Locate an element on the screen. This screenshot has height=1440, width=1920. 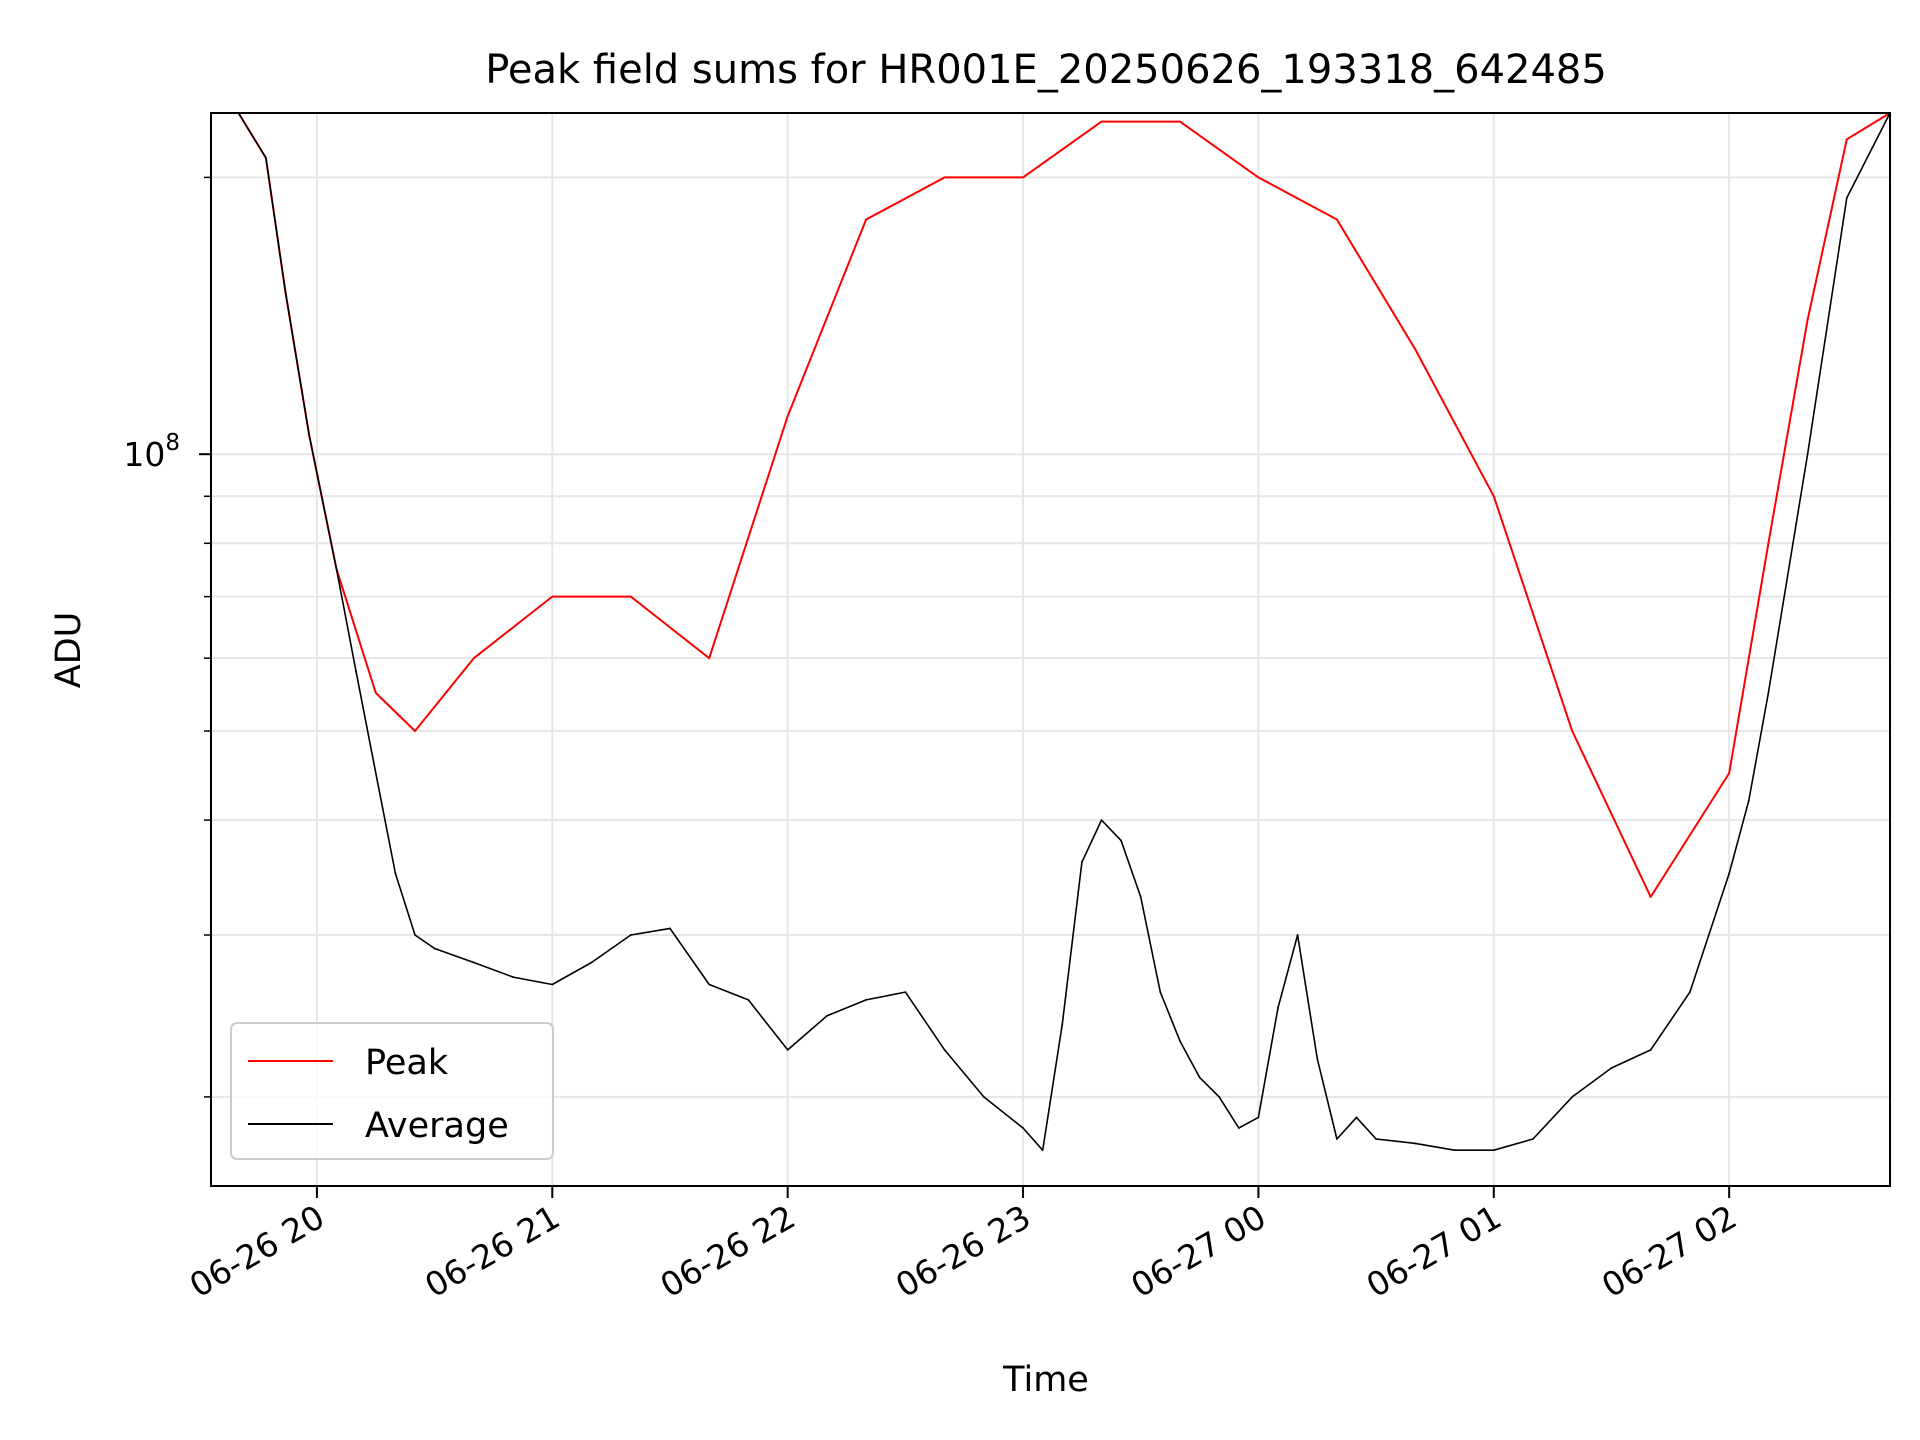
x-axis-label: Time is located at coordinates (1045, 1380).